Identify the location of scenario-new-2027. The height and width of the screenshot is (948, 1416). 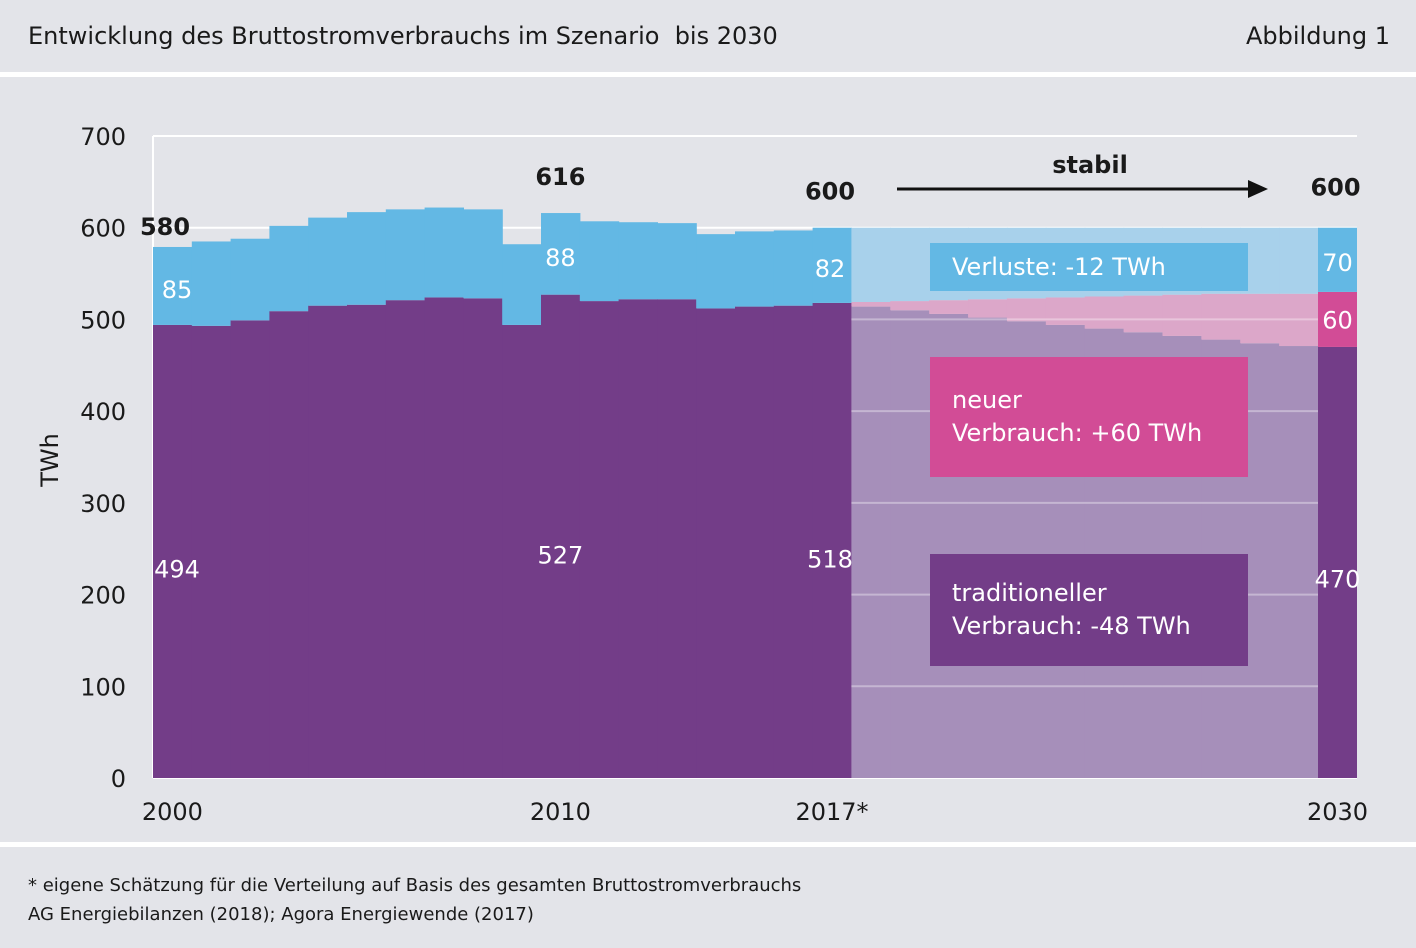
(1221, 316).